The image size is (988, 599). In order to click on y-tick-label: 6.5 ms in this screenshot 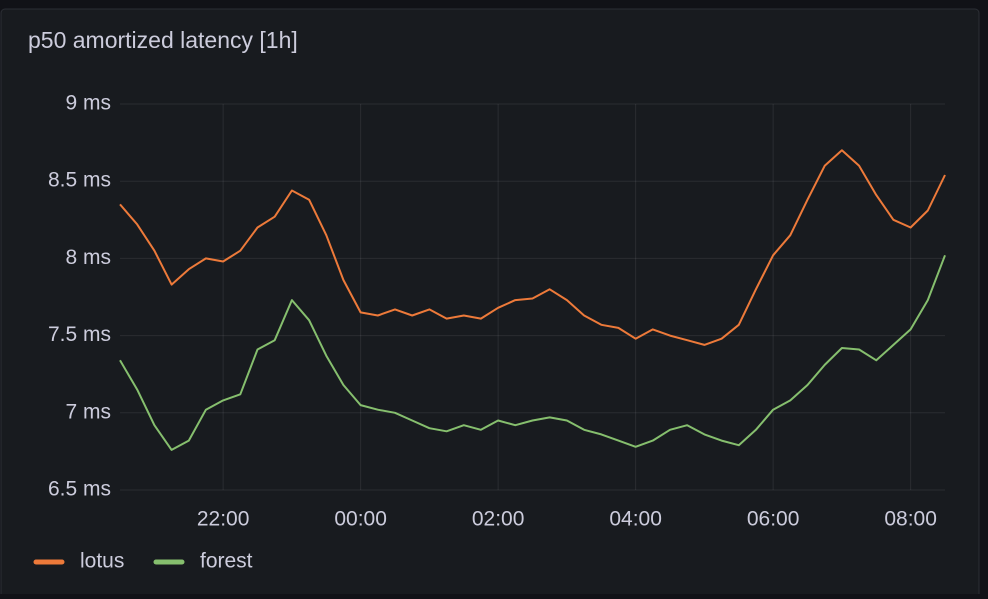, I will do `click(79, 489)`.